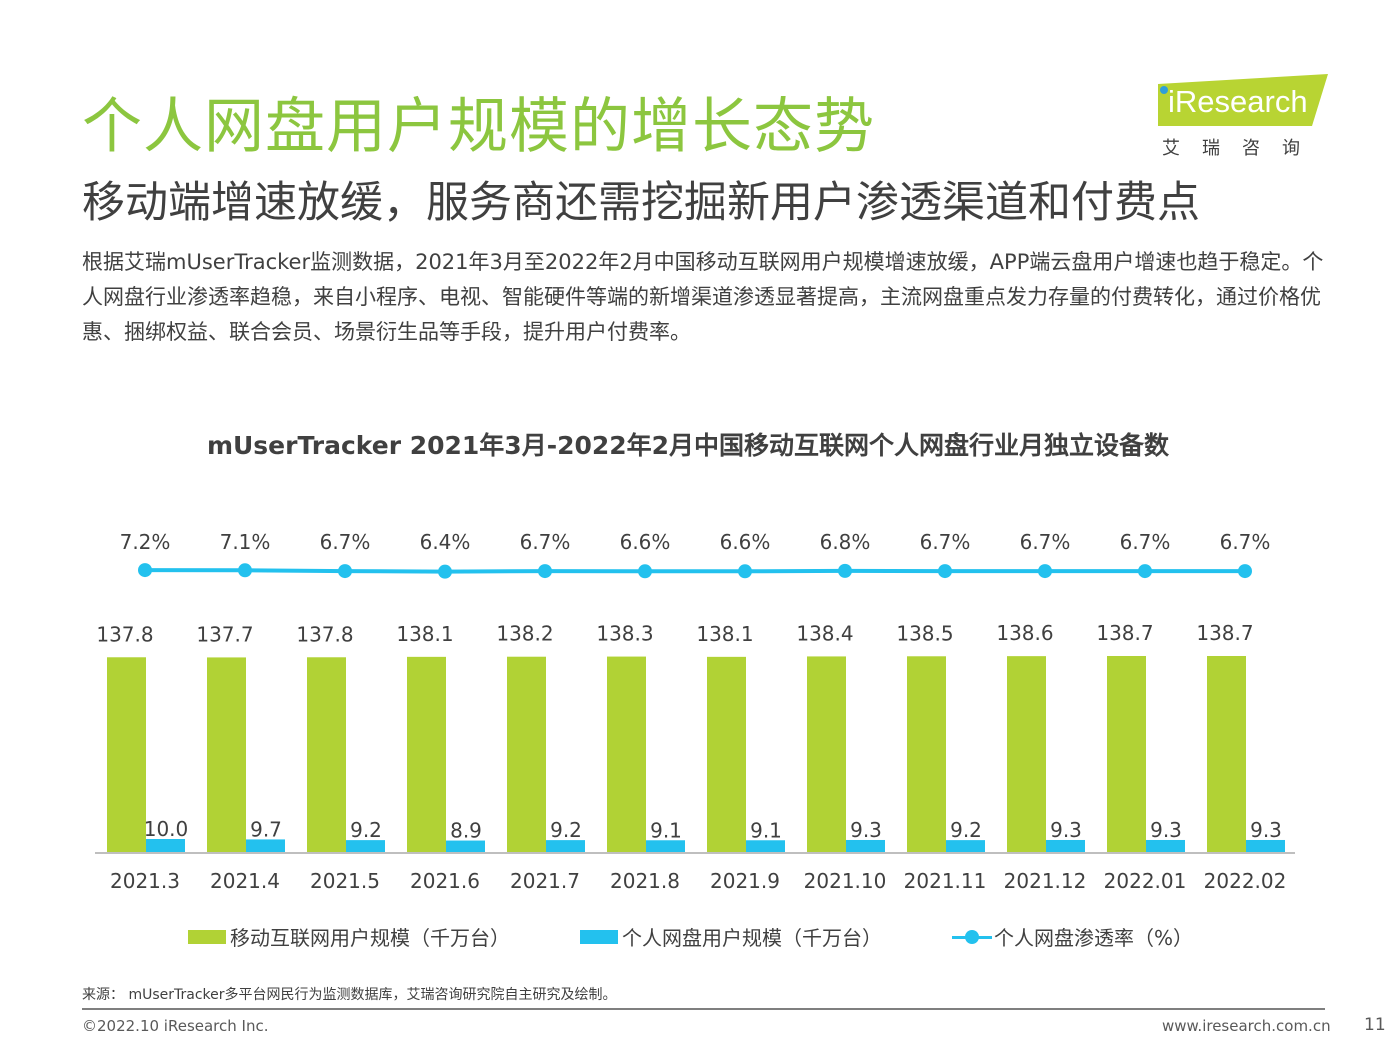  I want to click on label-mobile-users: 138.4, so click(824, 633).